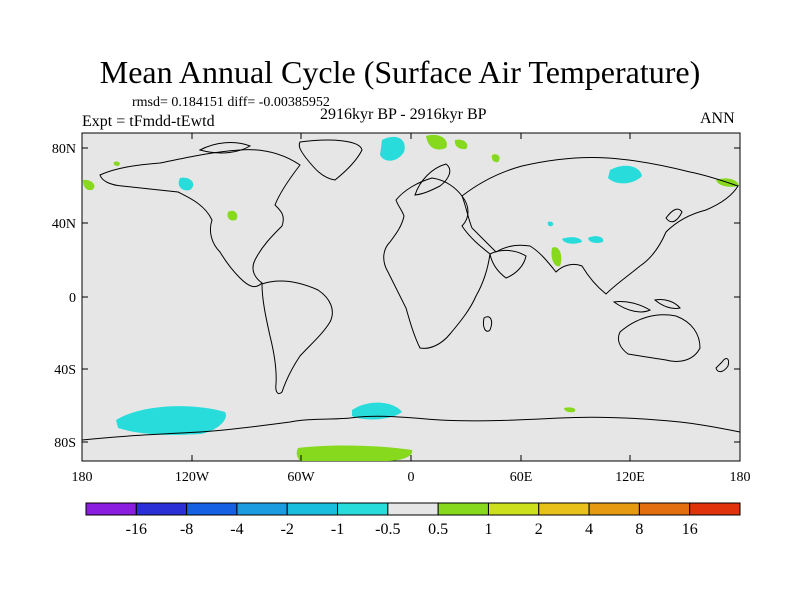 This screenshot has height=600, width=800. Describe the element at coordinates (64, 149) in the screenshot. I see `lat-label-80n: 80N` at that location.